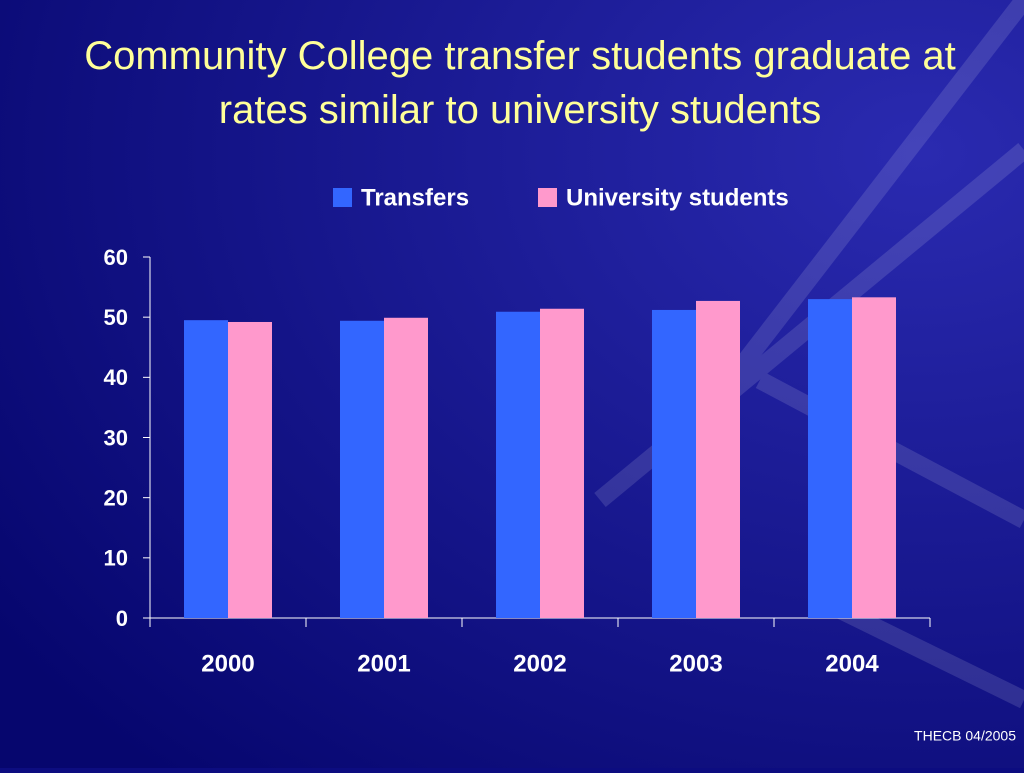 This screenshot has height=773, width=1024. What do you see at coordinates (227, 663) in the screenshot?
I see `x-tick-label: 2000` at bounding box center [227, 663].